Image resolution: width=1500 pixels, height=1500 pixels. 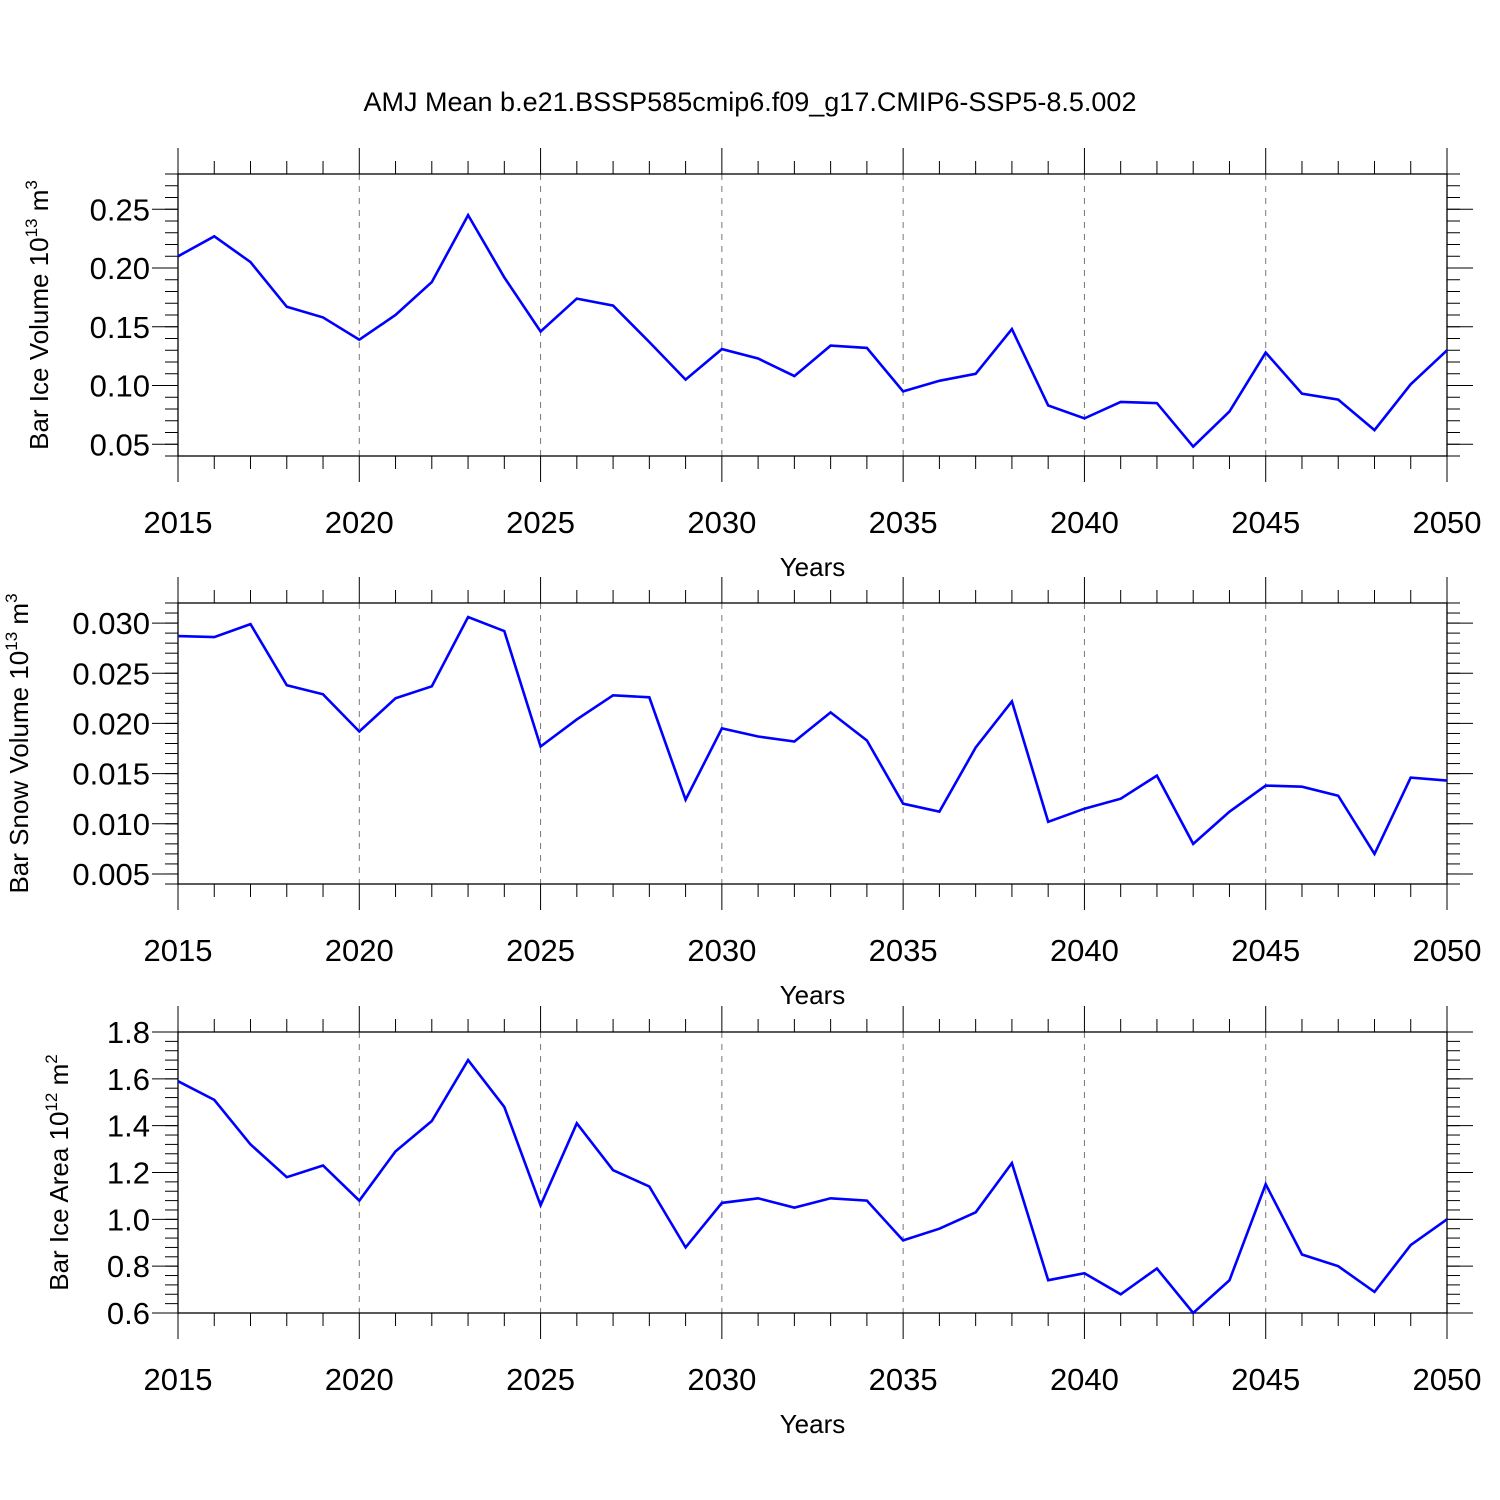 I want to click on y-tick-label: 0.005, so click(x=111, y=874).